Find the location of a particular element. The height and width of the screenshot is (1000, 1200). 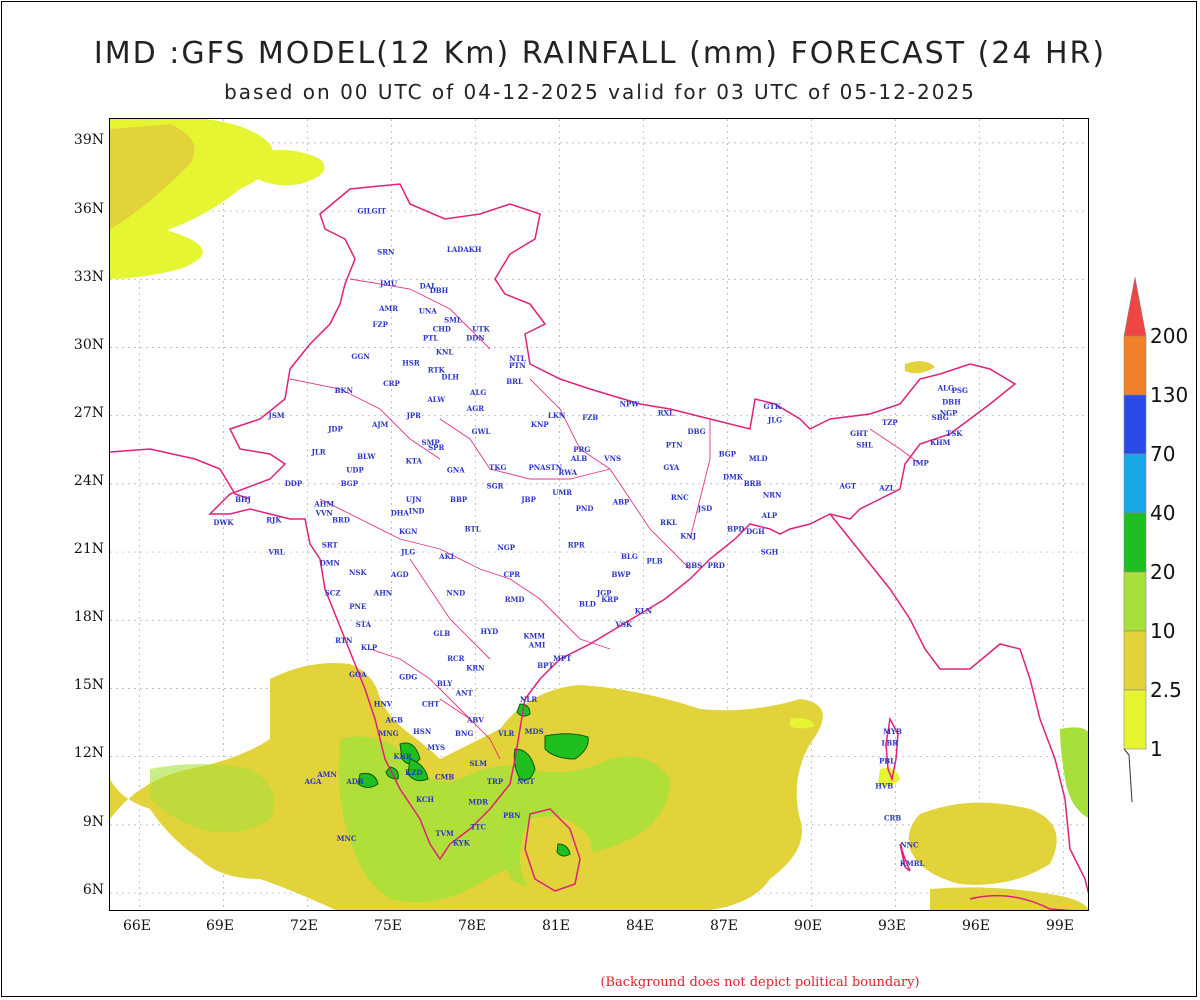

city-label: PRG is located at coordinates (581, 449).